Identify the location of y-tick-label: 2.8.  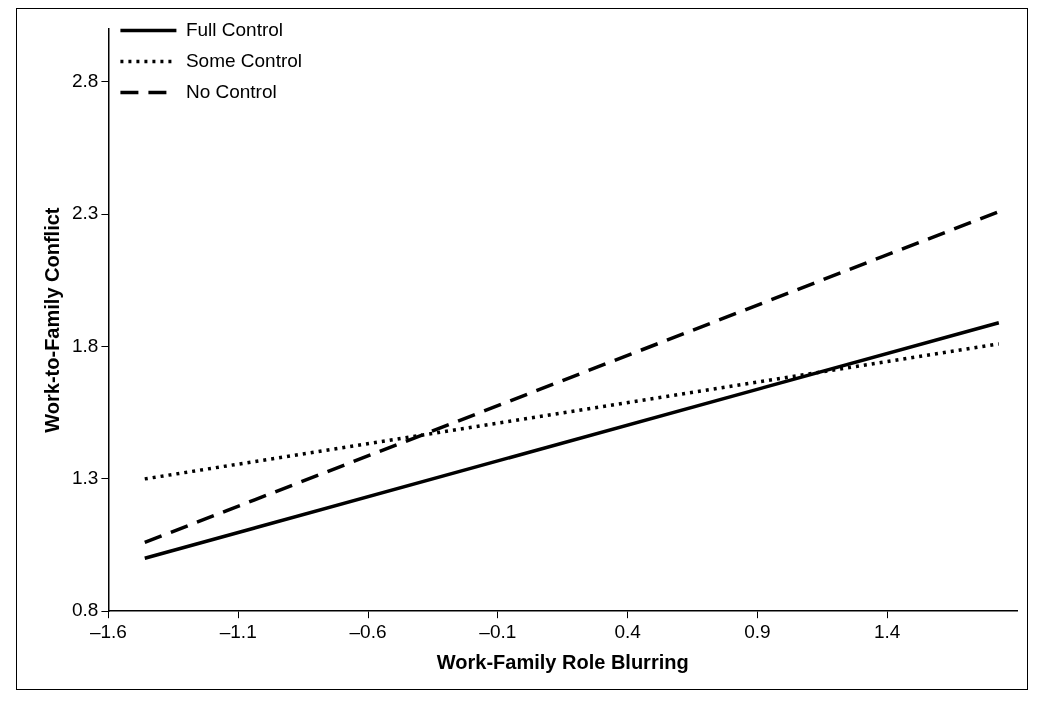
(85, 81).